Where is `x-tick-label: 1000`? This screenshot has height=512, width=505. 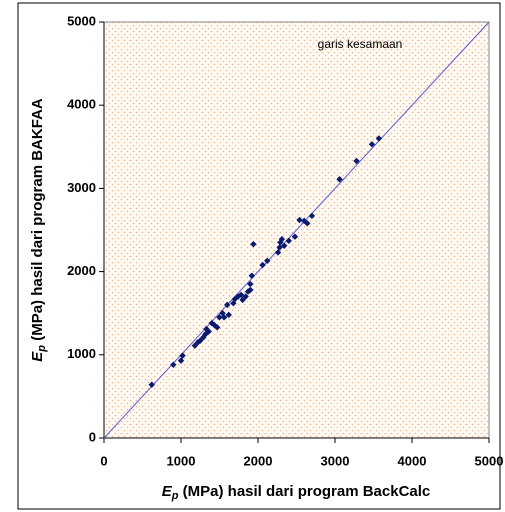
x-tick-label: 1000 is located at coordinates (181, 460).